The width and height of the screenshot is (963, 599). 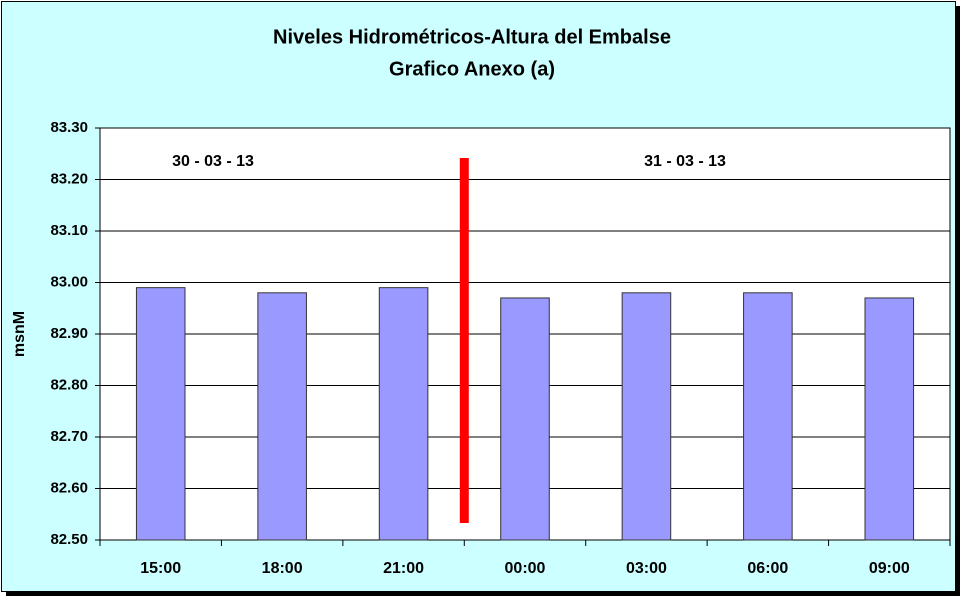 What do you see at coordinates (472, 69) in the screenshot?
I see `chart-subtitle: Grafico Anexo (a)` at bounding box center [472, 69].